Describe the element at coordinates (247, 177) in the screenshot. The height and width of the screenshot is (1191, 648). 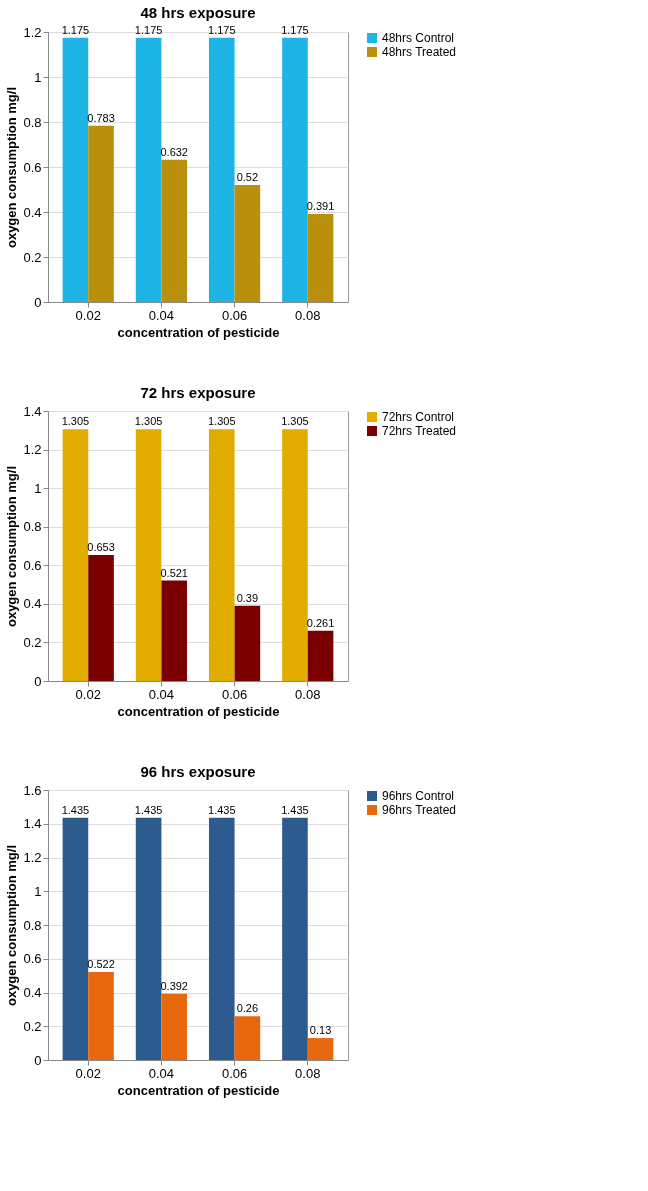
I see `data-label: 0.52` at that location.